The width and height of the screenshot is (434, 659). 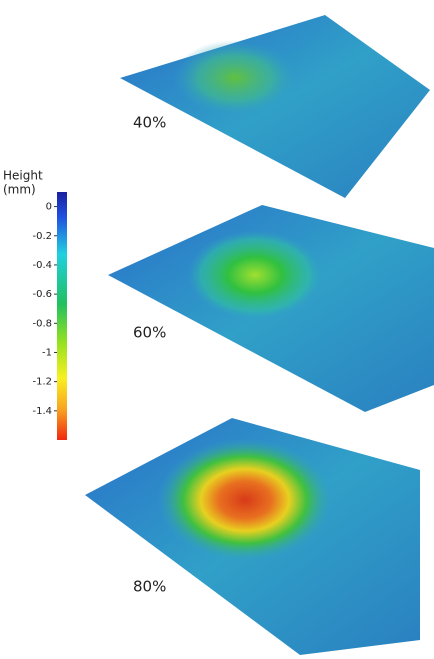 I want to click on tick-label: -1, so click(x=47, y=352).